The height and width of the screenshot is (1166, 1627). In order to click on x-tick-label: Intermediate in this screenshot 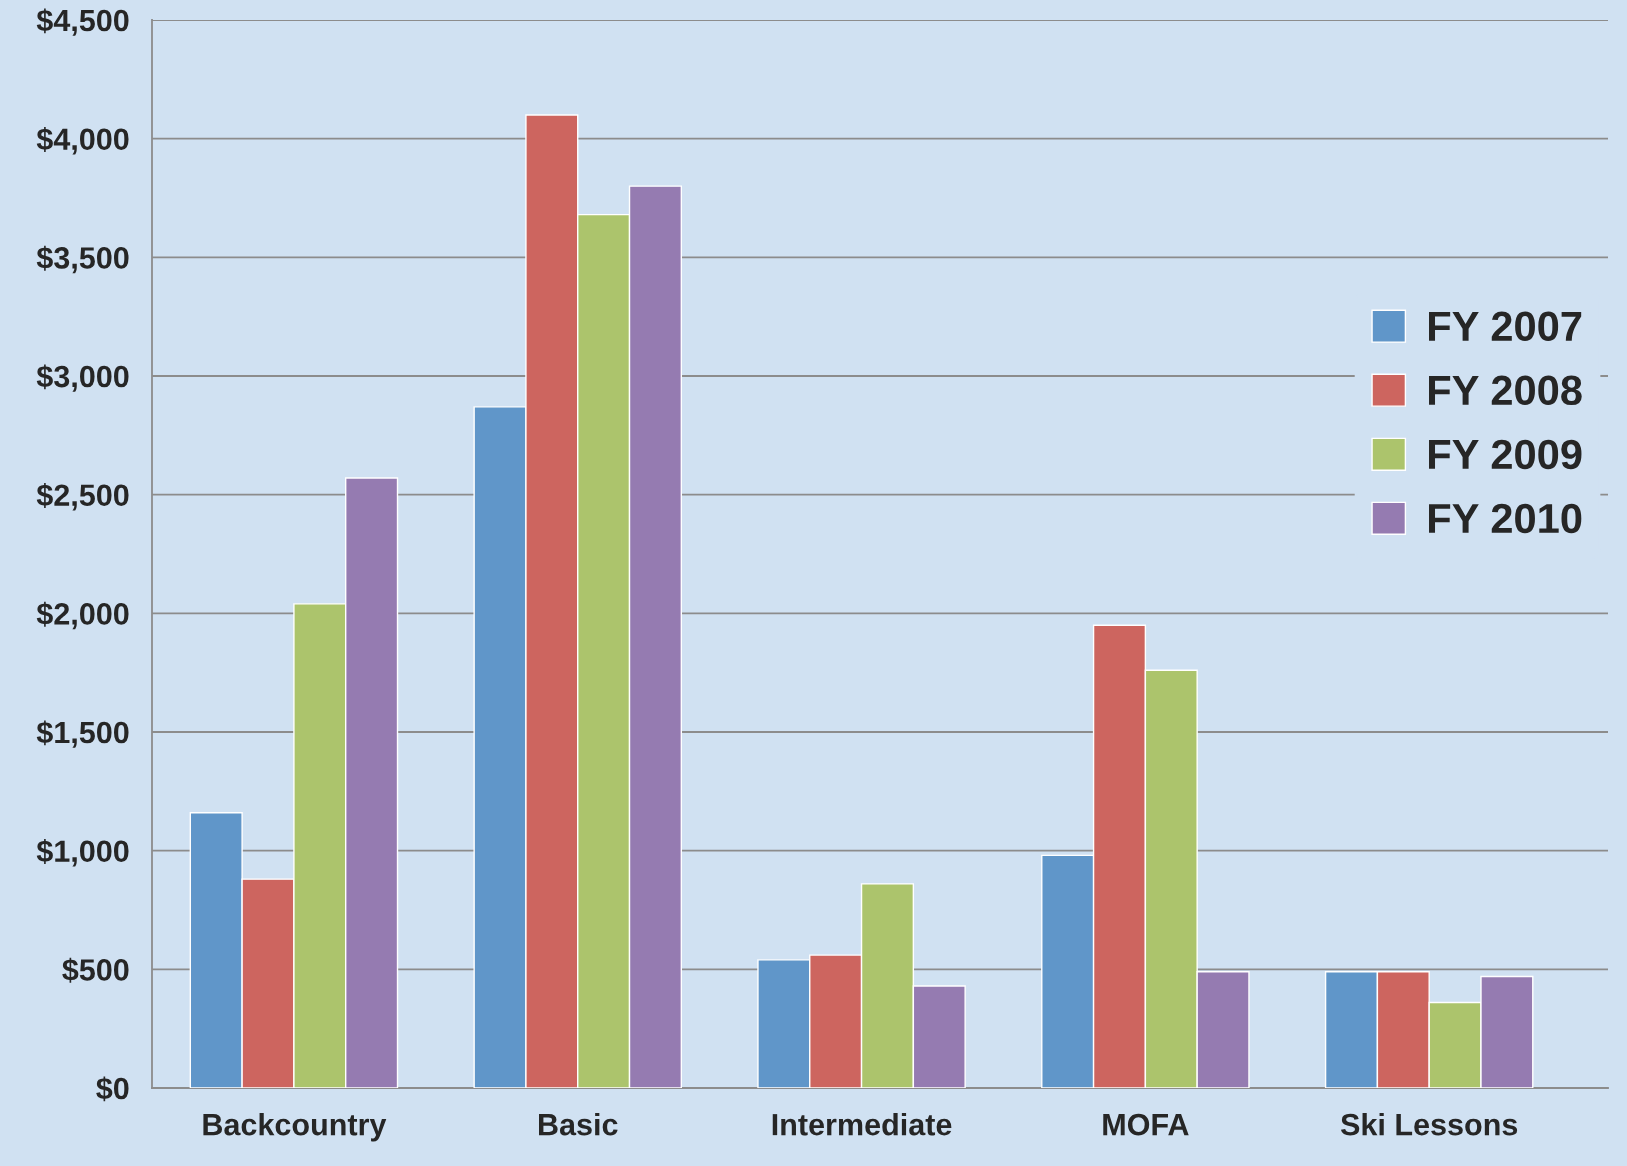, I will do `click(862, 1124)`.